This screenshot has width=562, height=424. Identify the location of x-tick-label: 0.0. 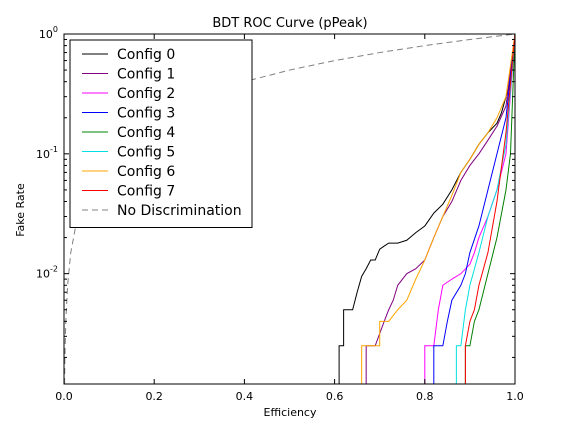
(64, 396).